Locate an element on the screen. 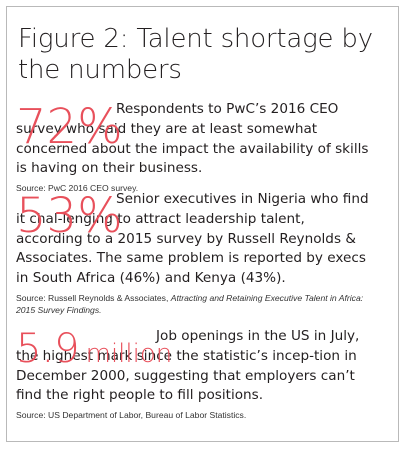  stat-value: 5.9 million is located at coordinates (94, 349).